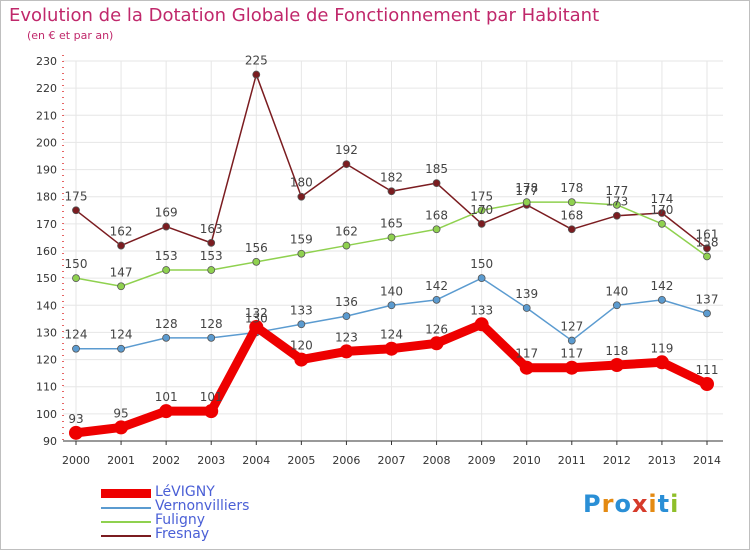  What do you see at coordinates (526, 294) in the screenshot?
I see `data-label: 139` at bounding box center [526, 294].